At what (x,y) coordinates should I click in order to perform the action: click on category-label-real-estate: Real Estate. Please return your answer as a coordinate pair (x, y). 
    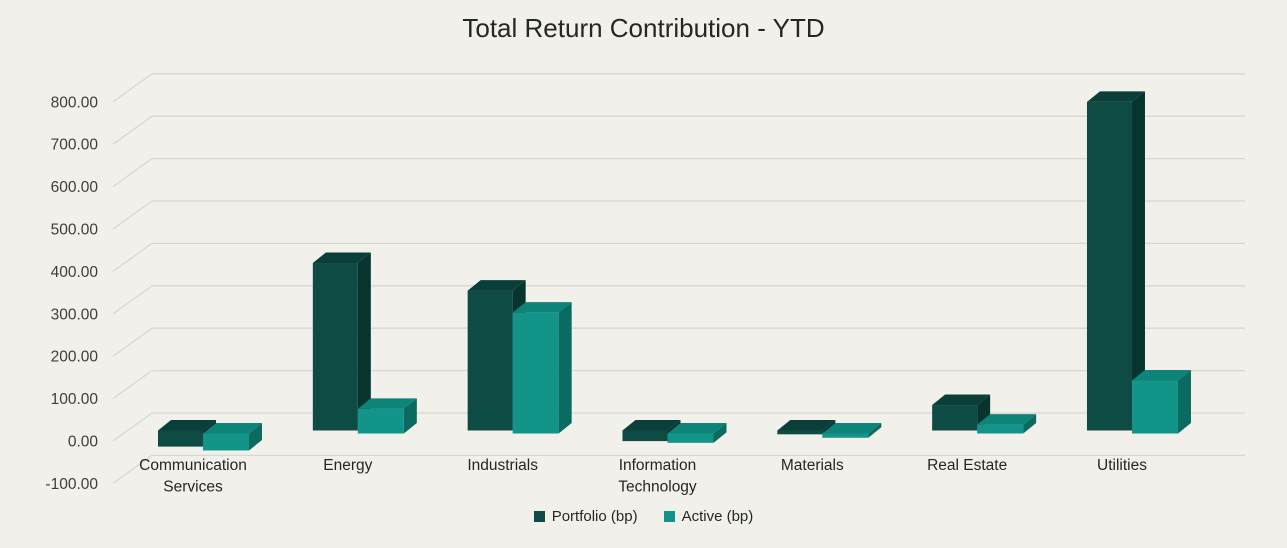
    Looking at the image, I should click on (967, 465).